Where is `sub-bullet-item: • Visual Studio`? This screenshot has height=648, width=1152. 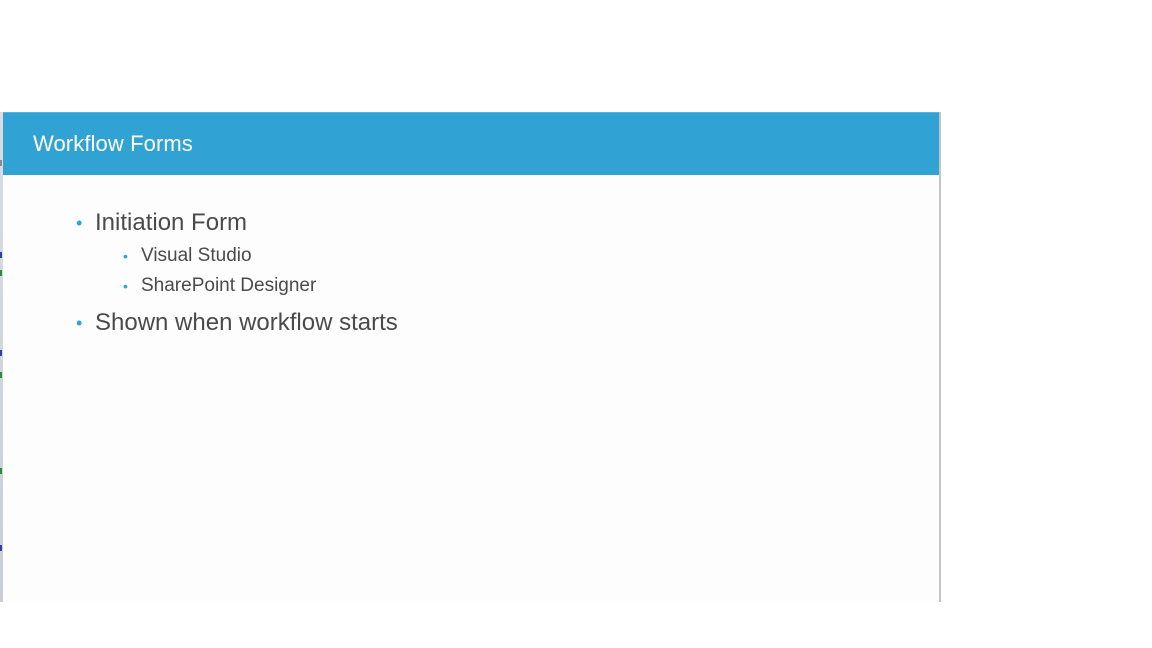
sub-bullet-item: • Visual Studio is located at coordinates (531, 256).